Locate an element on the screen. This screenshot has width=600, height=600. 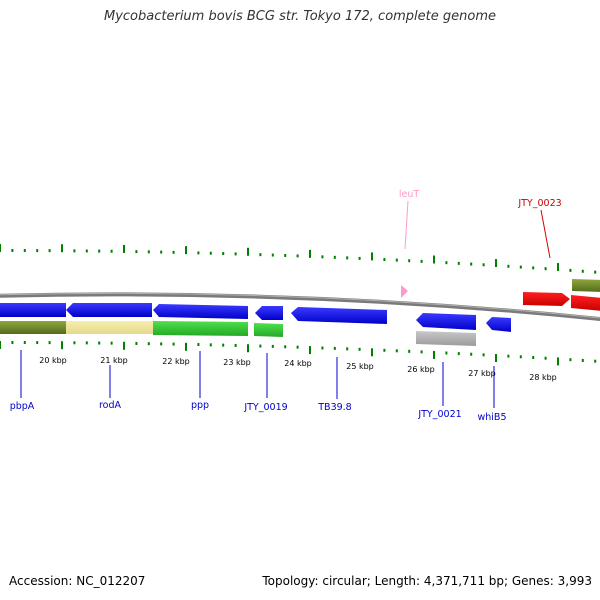
scale-label: 25 kbp is located at coordinates (360, 366).